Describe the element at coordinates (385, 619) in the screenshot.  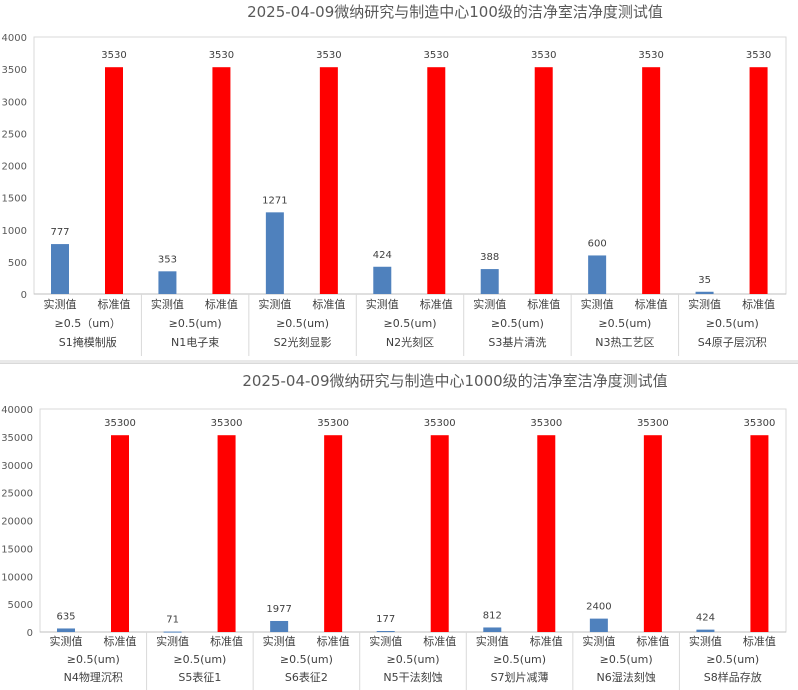
I see `data-label: 177` at that location.